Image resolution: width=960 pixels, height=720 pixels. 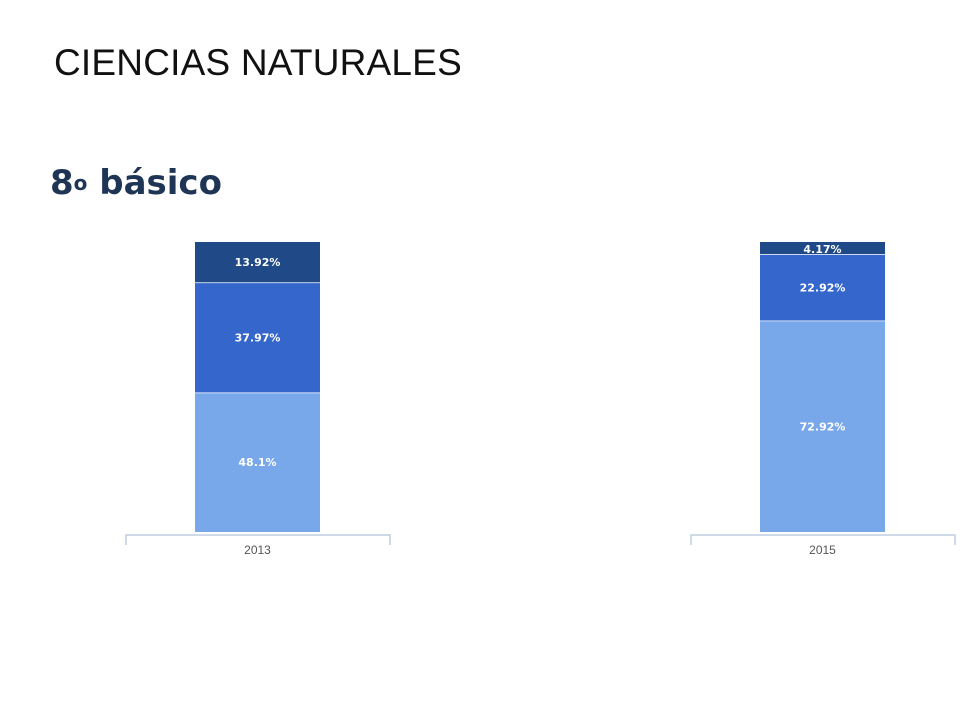 I want to click on section-title: 8o básico, so click(x=136, y=183).